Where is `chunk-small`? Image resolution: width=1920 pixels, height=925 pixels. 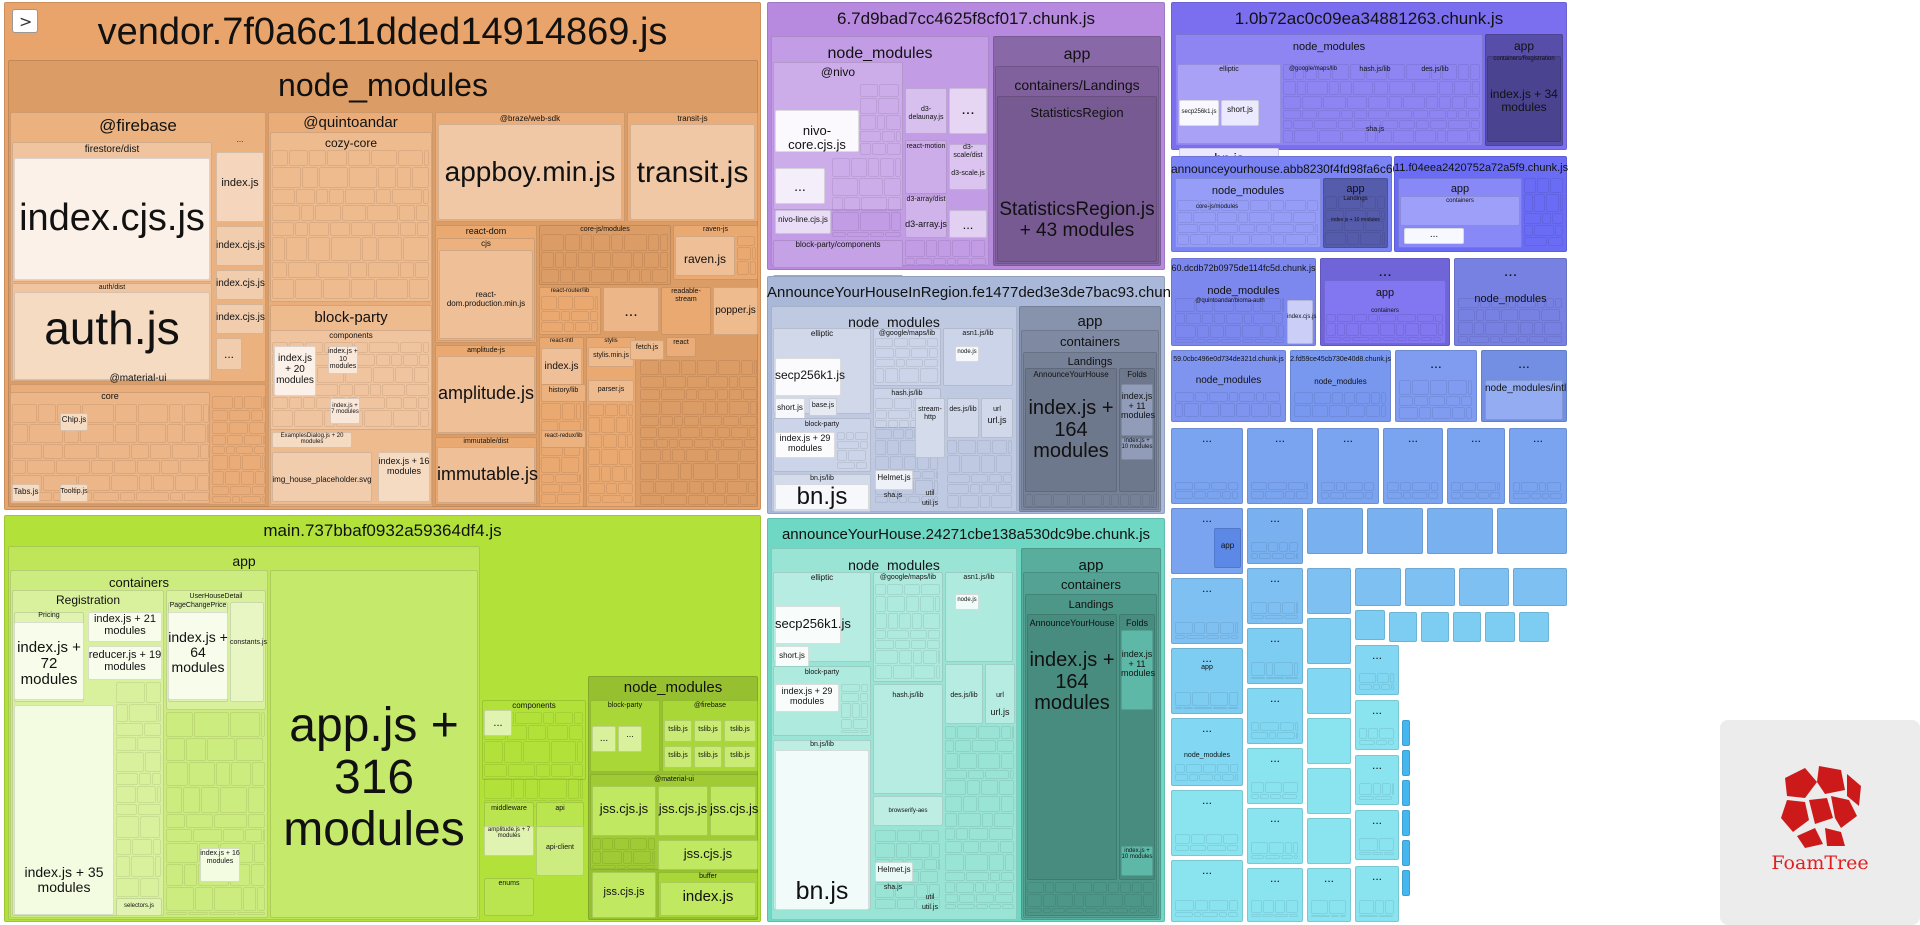
chunk-small is located at coordinates (1275, 656).